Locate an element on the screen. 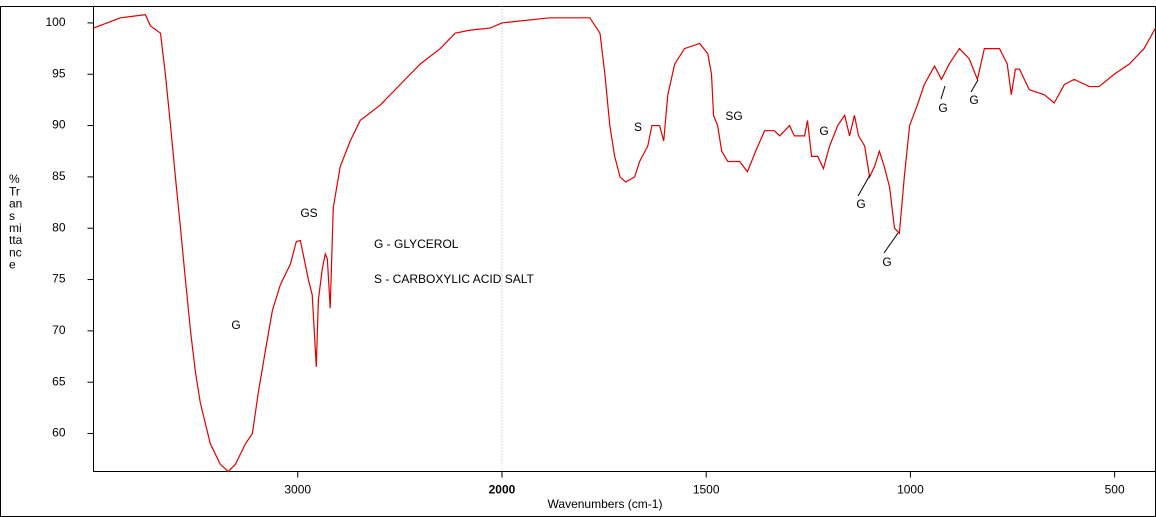  x-tick-label: 1500 is located at coordinates (706, 490).